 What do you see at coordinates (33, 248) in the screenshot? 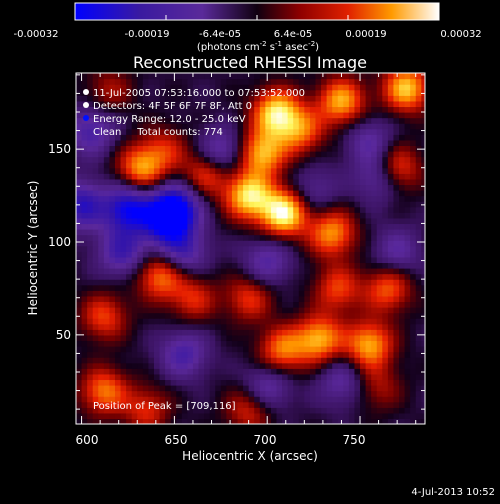
I see `y-axis-title: Heliocentric Y (arcsec)` at bounding box center [33, 248].